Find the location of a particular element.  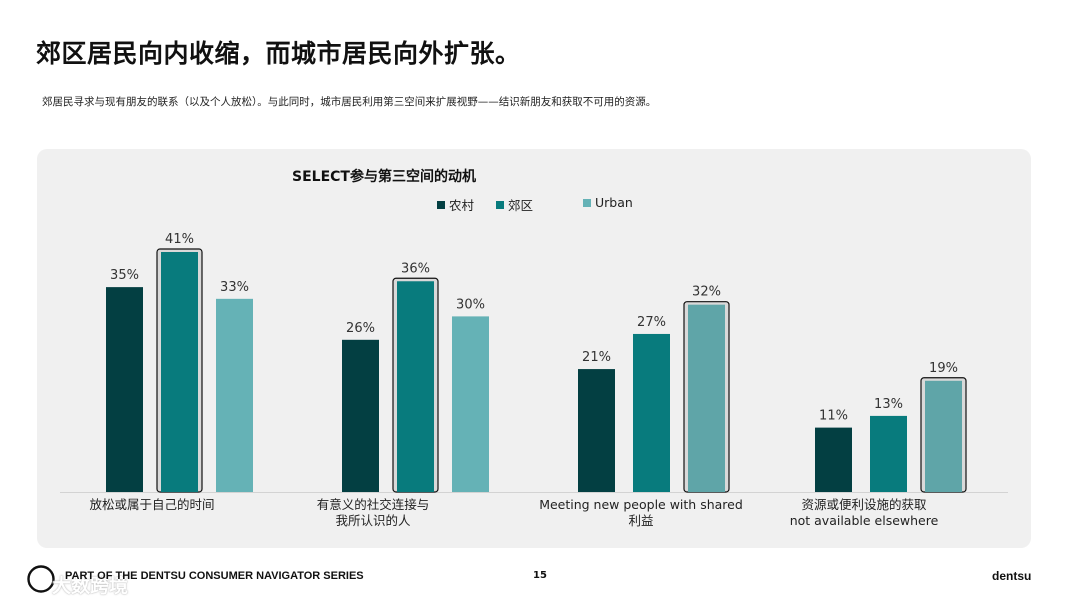

bar-农村-2 is located at coordinates (596, 430).